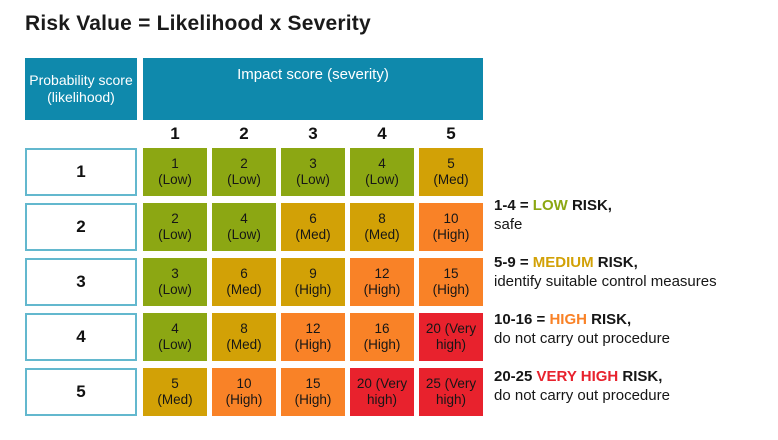  What do you see at coordinates (563, 262) in the screenshot?
I see `legend-keyword: MEDIUM` at bounding box center [563, 262].